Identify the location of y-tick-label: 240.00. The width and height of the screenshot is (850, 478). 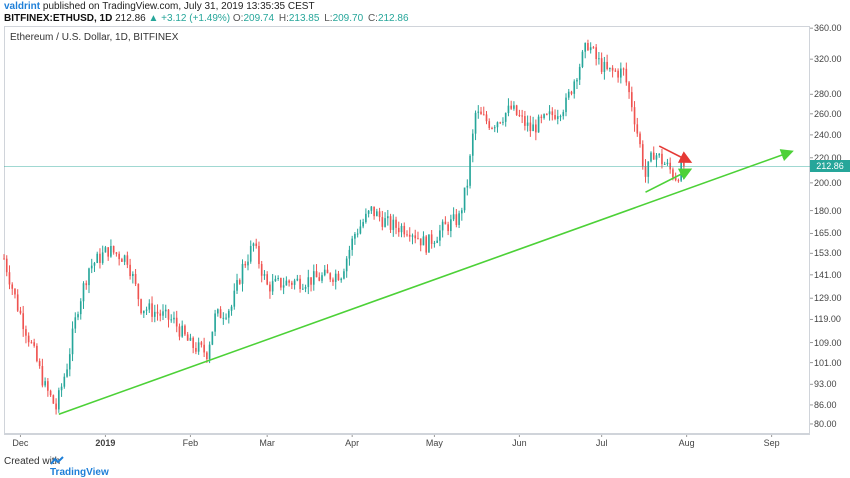
(828, 134).